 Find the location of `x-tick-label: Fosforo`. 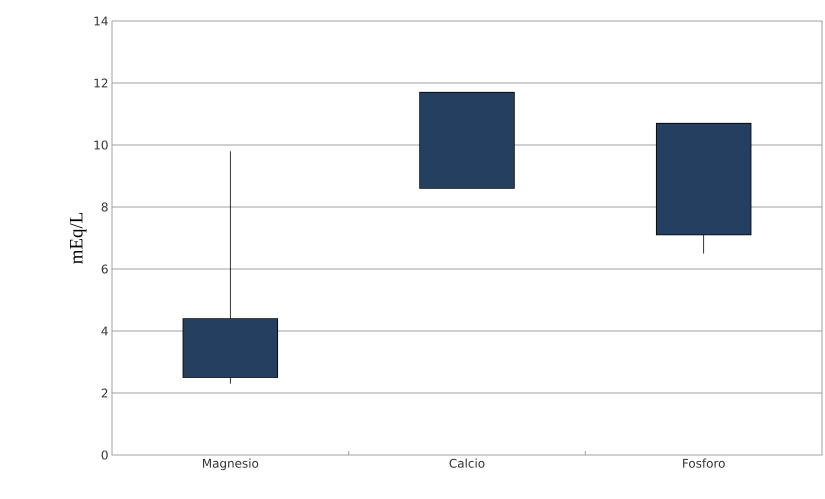

x-tick-label: Fosforo is located at coordinates (704, 463).